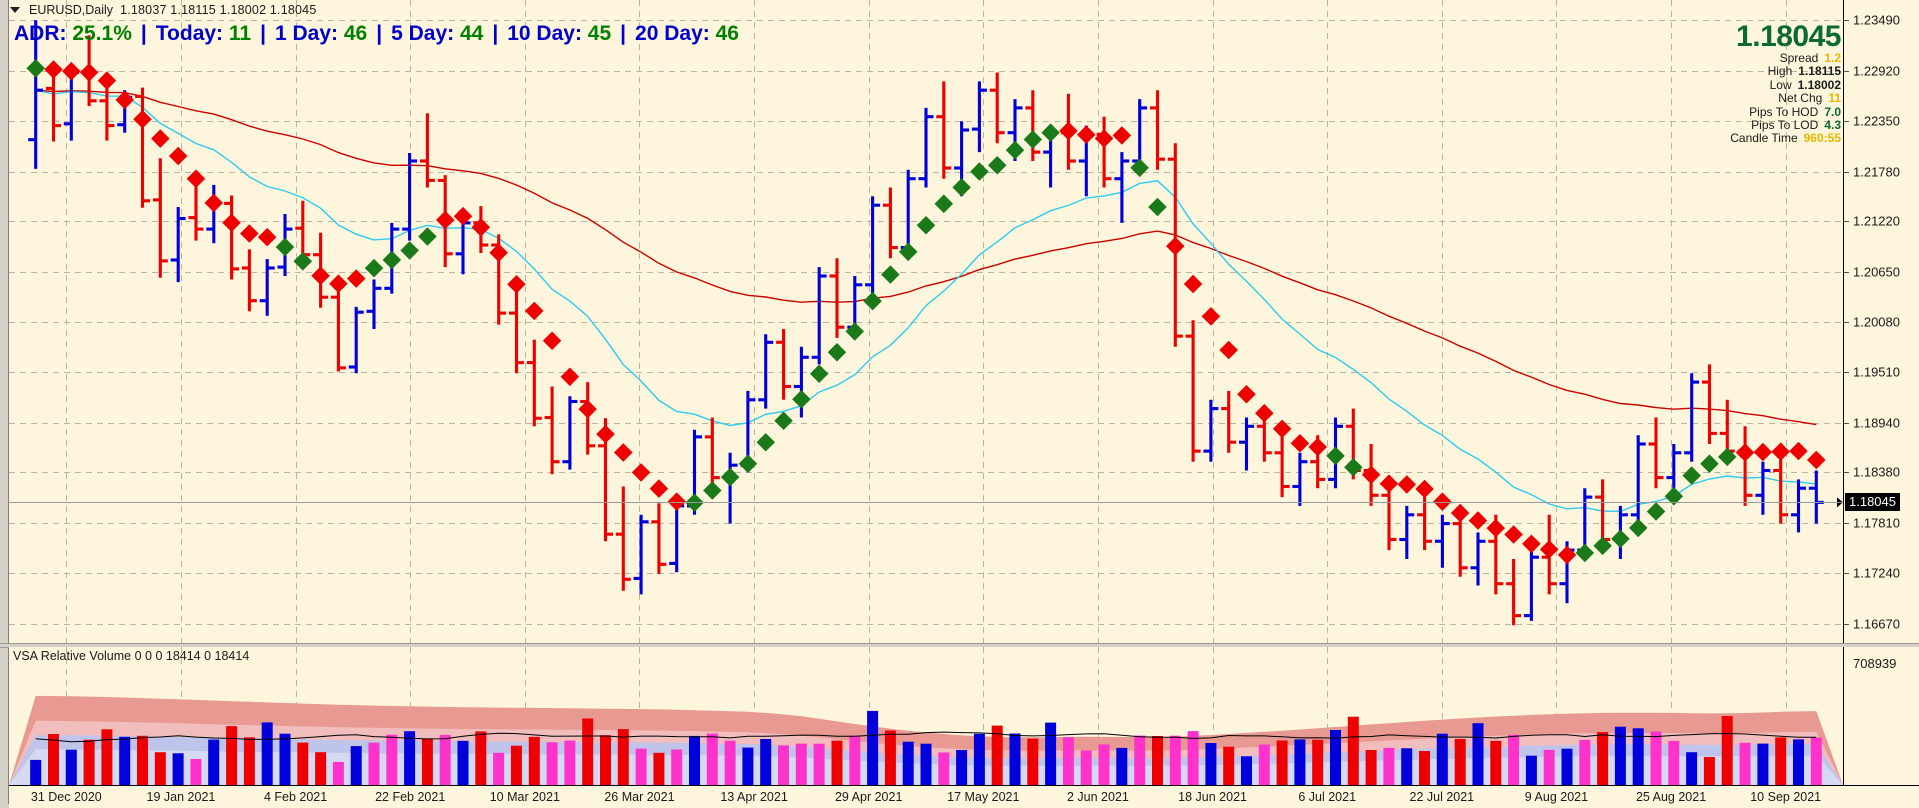 The width and height of the screenshot is (1919, 808). What do you see at coordinates (1832, 125) in the screenshot?
I see `info-row-value: 4.3` at bounding box center [1832, 125].